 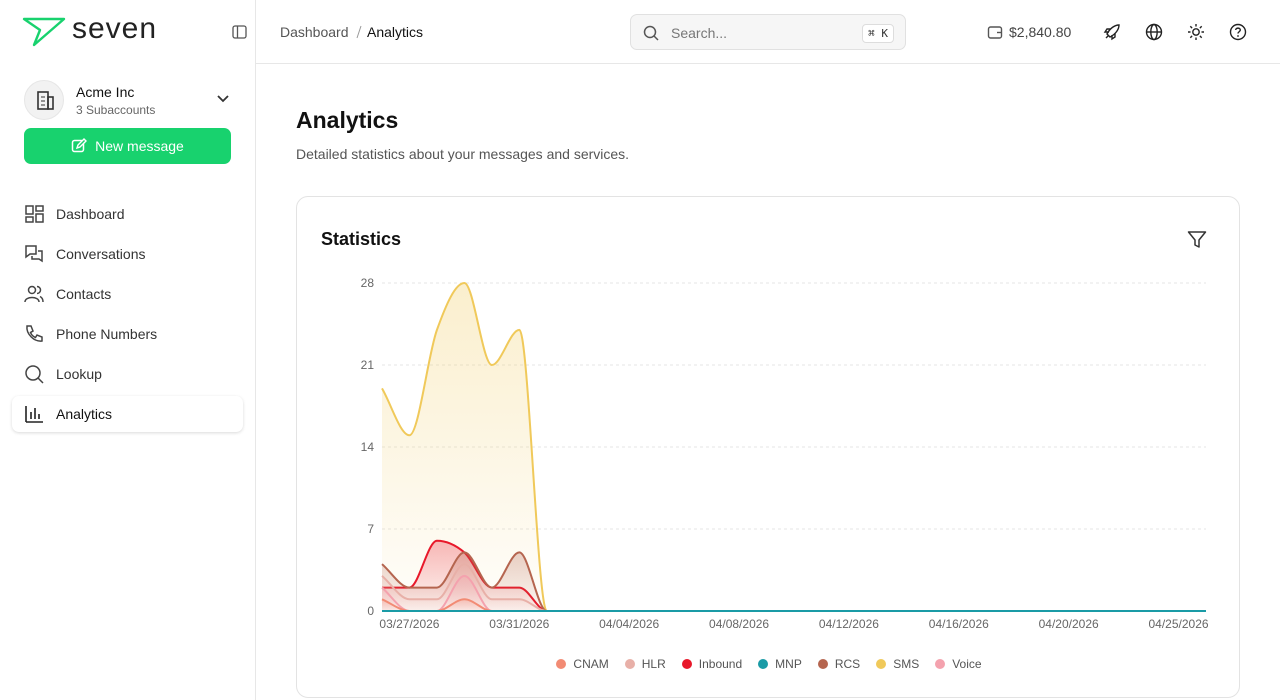 What do you see at coordinates (878, 33) in the screenshot?
I see `shortcut: ⌘ K` at bounding box center [878, 33].